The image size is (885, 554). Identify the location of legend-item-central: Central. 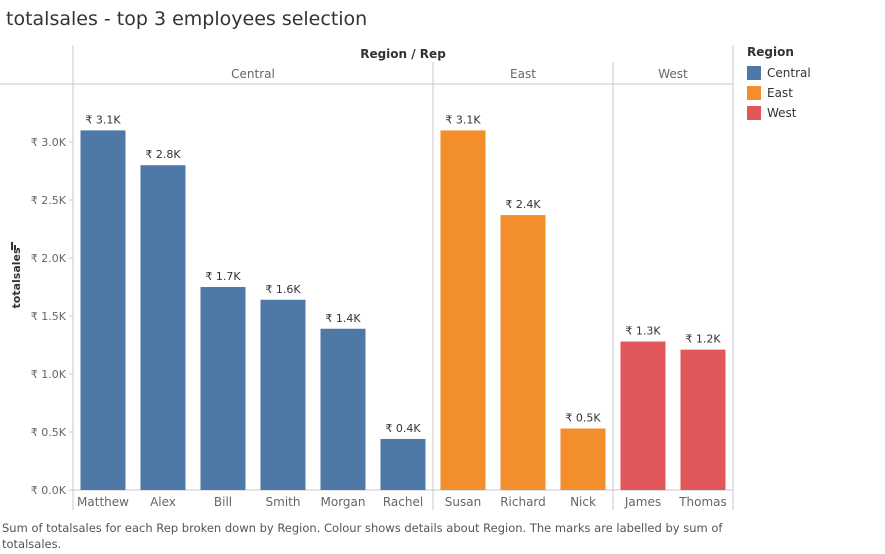
(779, 73).